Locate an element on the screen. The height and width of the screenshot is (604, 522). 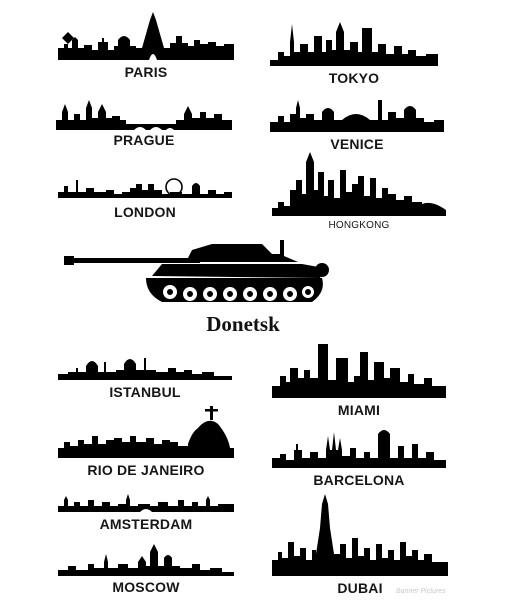
city-label-venice: VENICE is located at coordinates (357, 144).